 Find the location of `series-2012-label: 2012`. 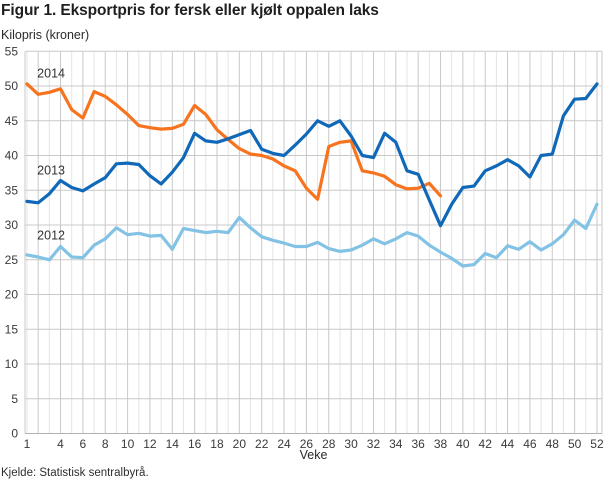

series-2012-label: 2012 is located at coordinates (51, 236).